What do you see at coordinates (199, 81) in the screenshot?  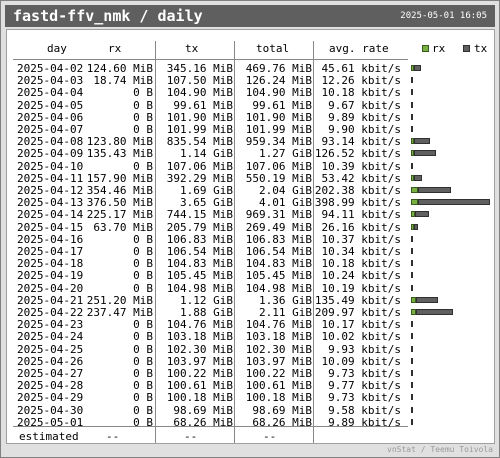 I see `cell-tx: 107.50 MiB` at bounding box center [199, 81].